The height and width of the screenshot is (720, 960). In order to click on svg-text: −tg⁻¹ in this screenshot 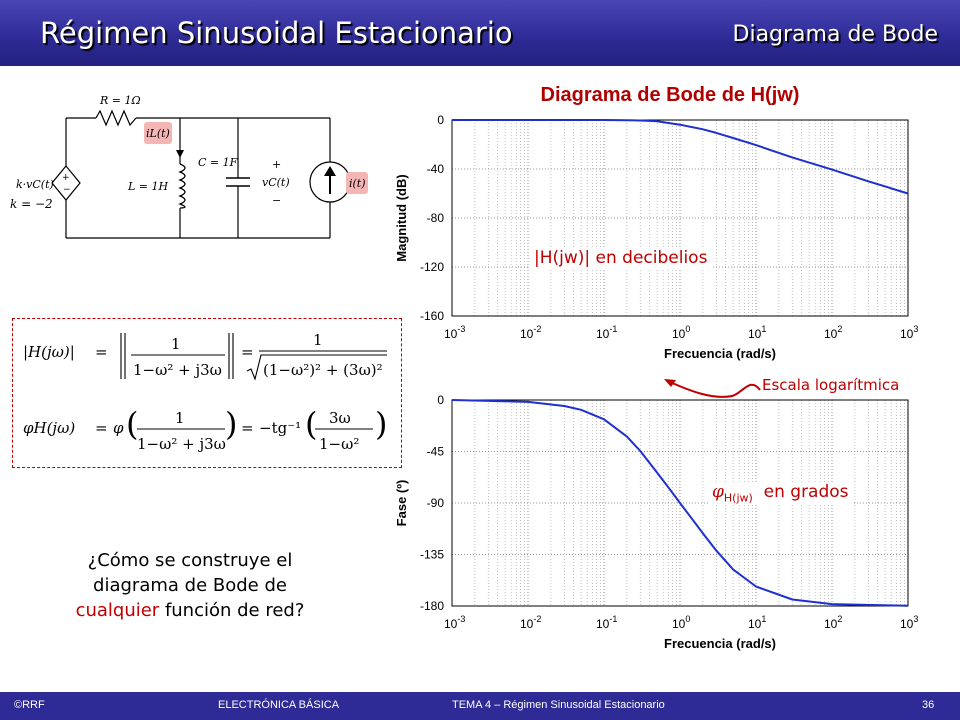, I will do `click(280, 428)`.